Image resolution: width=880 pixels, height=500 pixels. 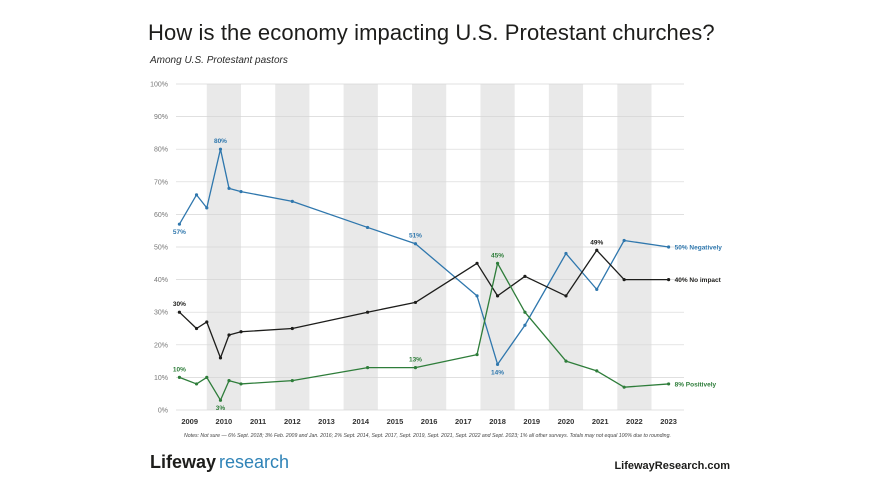 I want to click on data-label-positively: 13%, so click(x=415, y=360).